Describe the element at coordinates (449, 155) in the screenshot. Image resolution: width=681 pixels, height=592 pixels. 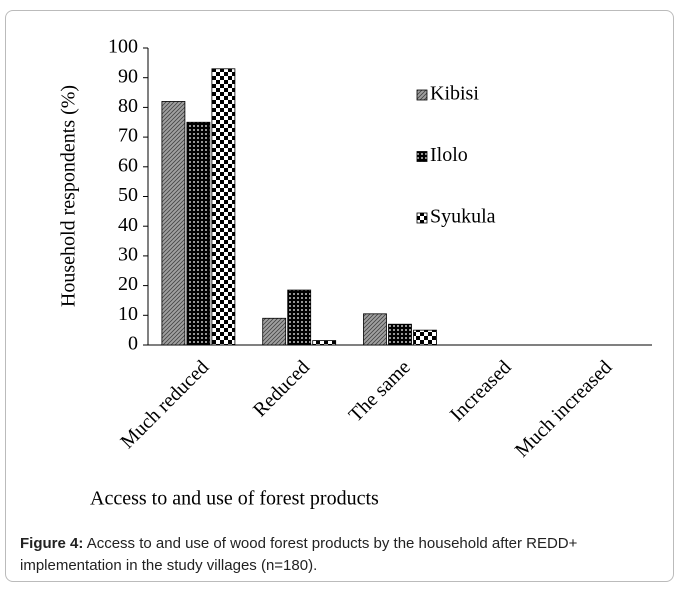
I see `legend-label: Ilolo` at that location.